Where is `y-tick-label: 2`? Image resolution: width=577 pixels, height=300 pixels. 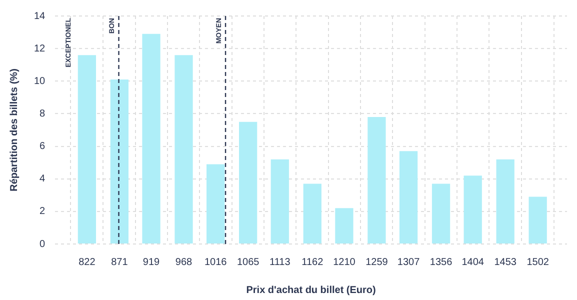
y-tick-label: 2 is located at coordinates (43, 212).